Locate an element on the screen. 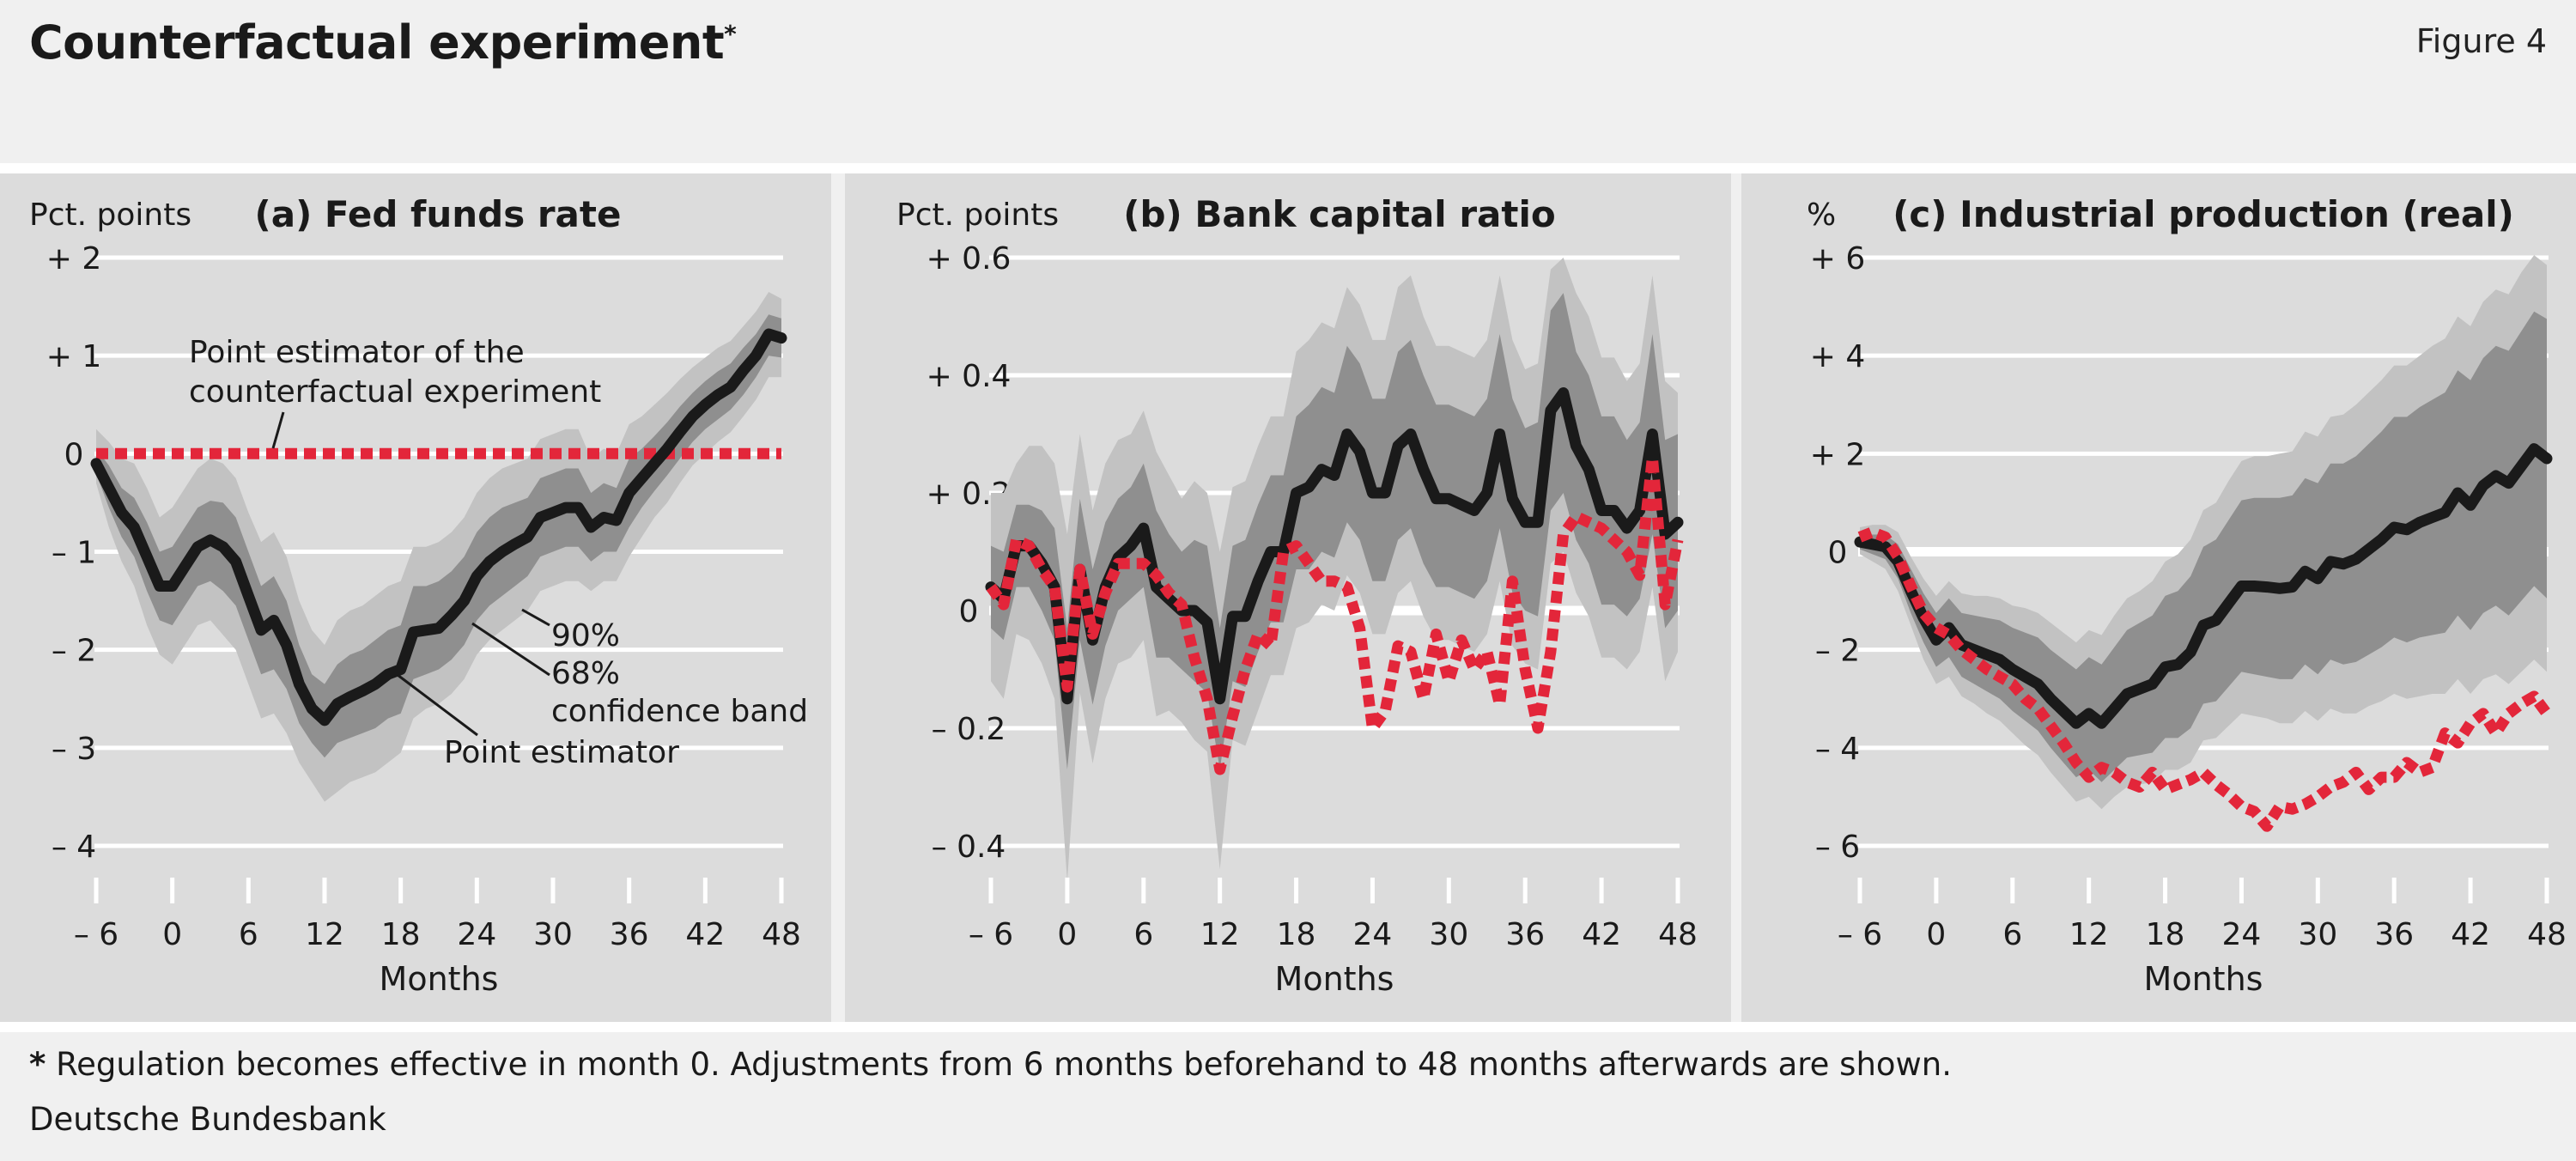 This screenshot has width=2576, height=1161. chart-title: (c) Industrial production (real) is located at coordinates (2203, 214).